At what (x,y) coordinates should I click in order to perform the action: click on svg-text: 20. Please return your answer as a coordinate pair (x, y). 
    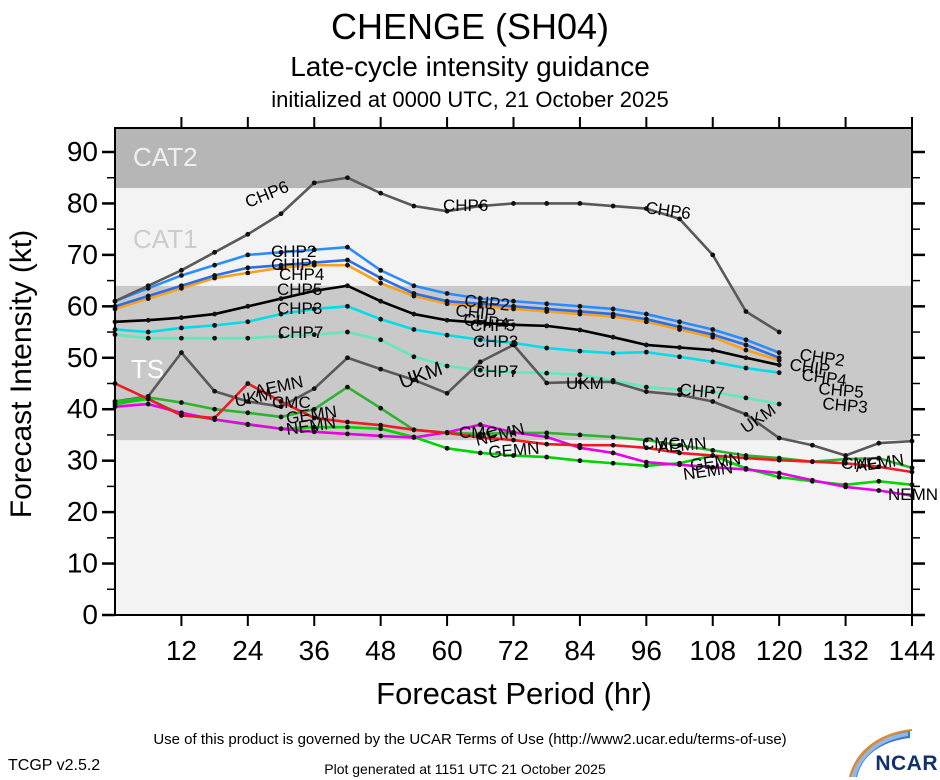
    Looking at the image, I should click on (82, 511).